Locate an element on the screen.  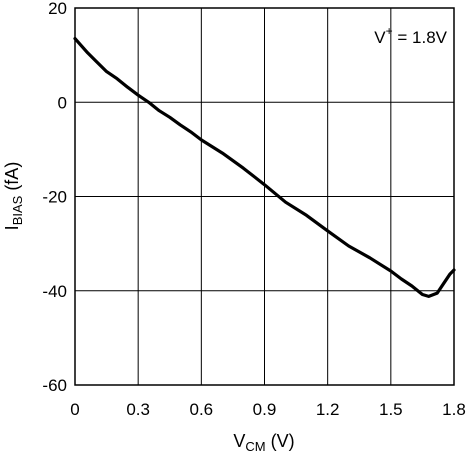
x-tick-labels: 0 0.3 0.6 0.9 1.2 1.5 1.8 is located at coordinates (268, 409).